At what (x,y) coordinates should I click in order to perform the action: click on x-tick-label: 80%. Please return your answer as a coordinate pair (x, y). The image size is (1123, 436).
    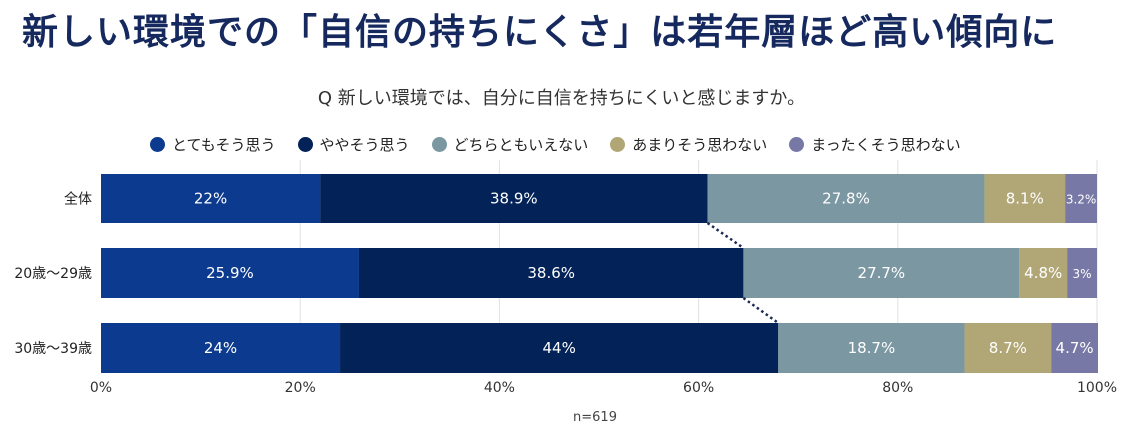
    Looking at the image, I should click on (897, 388).